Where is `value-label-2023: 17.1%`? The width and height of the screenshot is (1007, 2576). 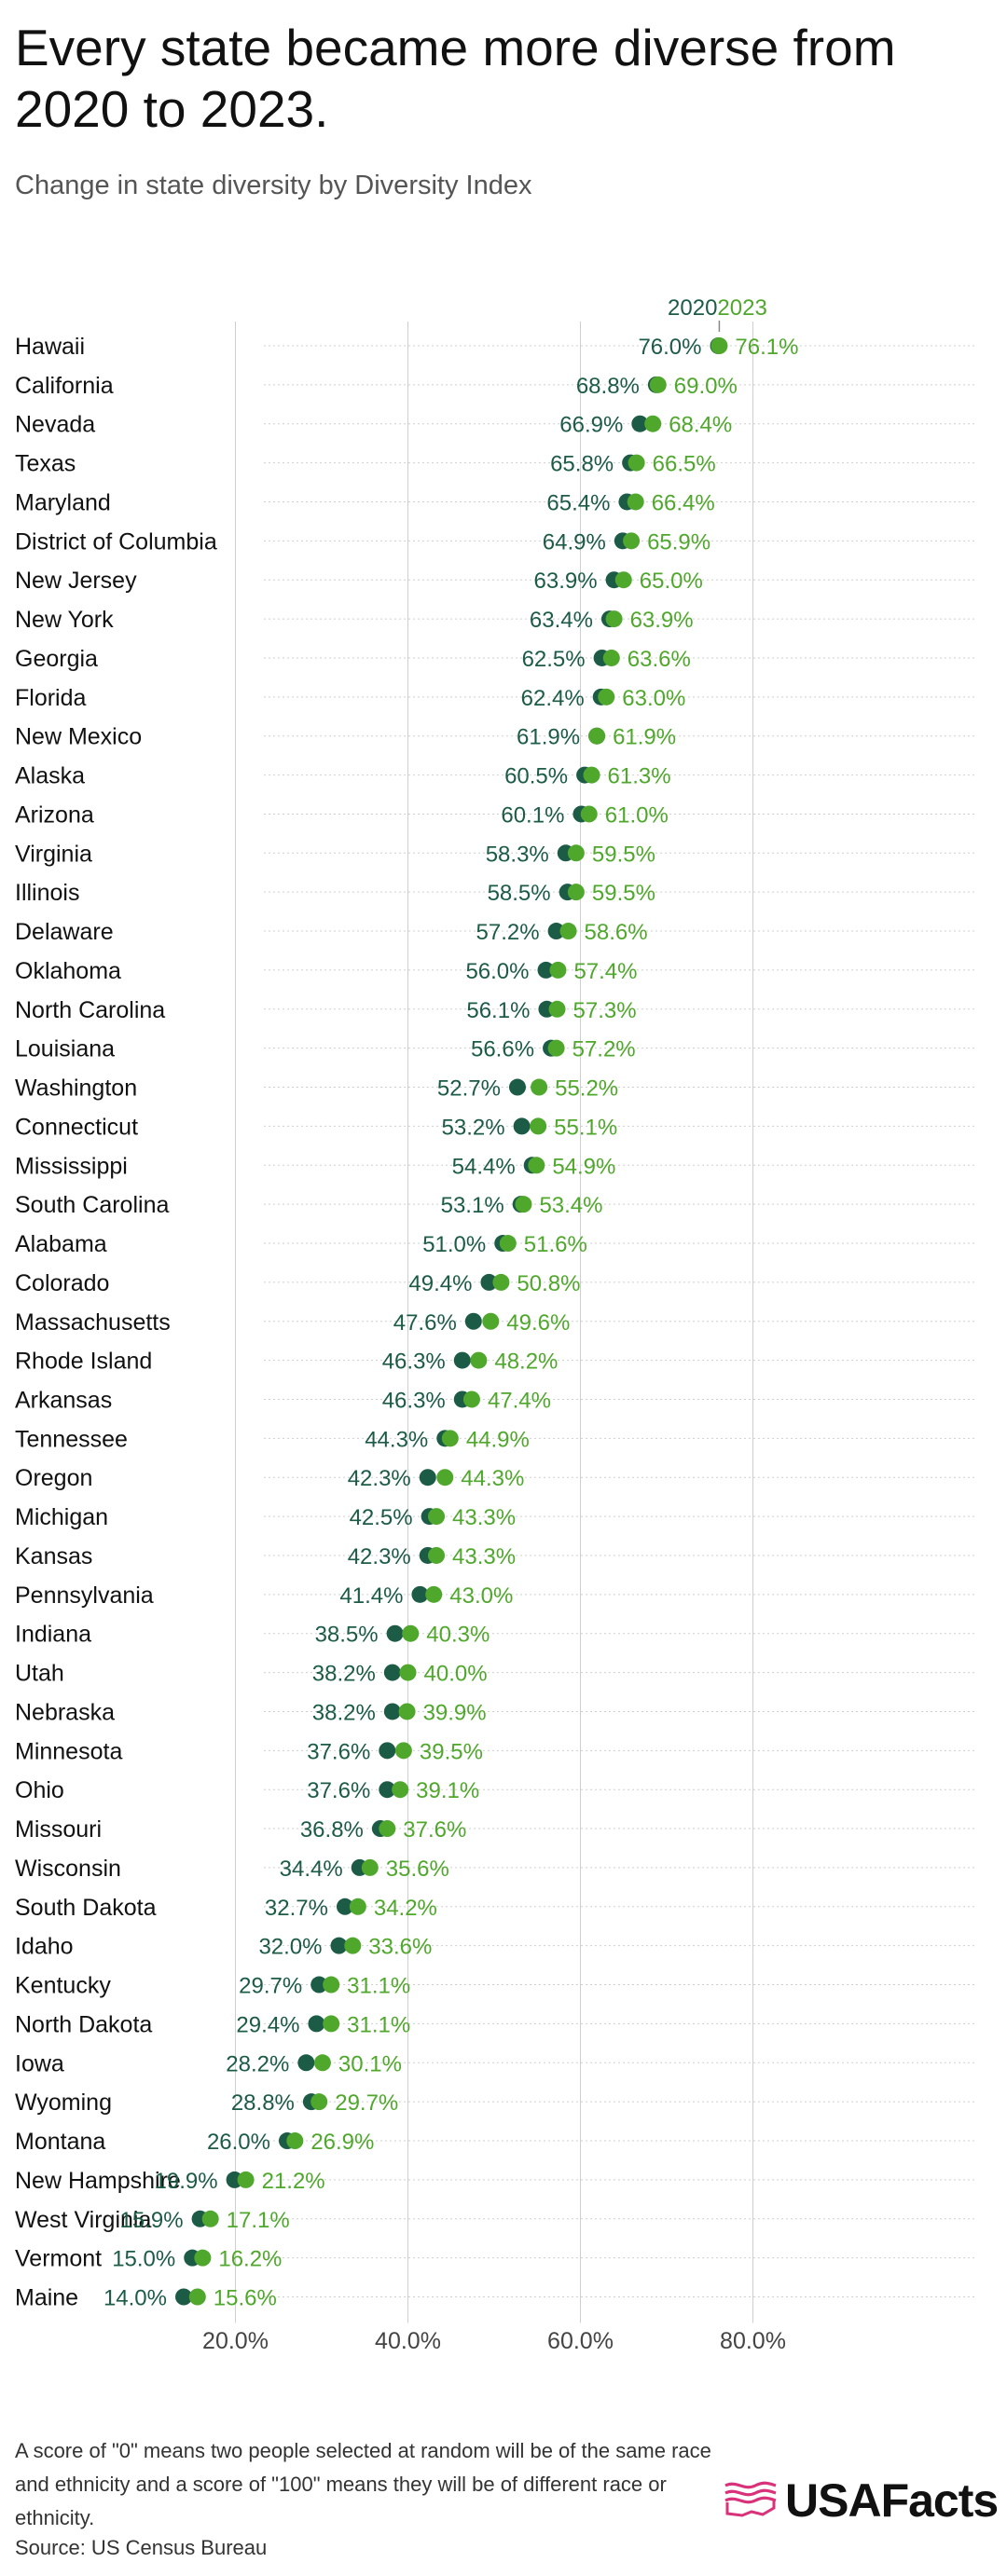 value-label-2023: 17.1% is located at coordinates (258, 2220).